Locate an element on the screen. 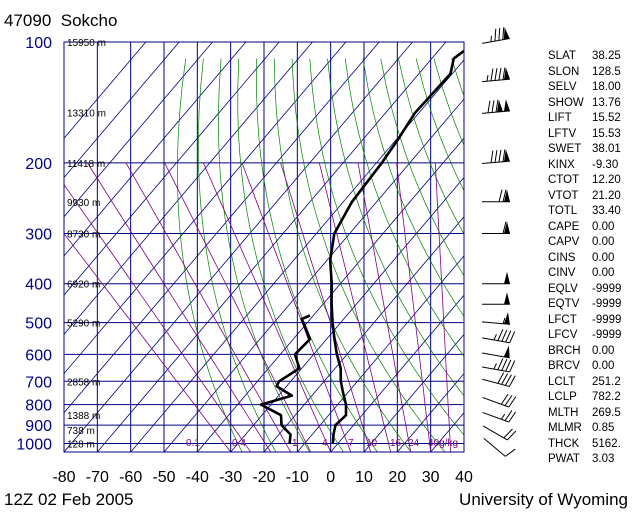 This screenshot has height=512, width=640. pressure-tick-label: 1000 is located at coordinates (34, 444).